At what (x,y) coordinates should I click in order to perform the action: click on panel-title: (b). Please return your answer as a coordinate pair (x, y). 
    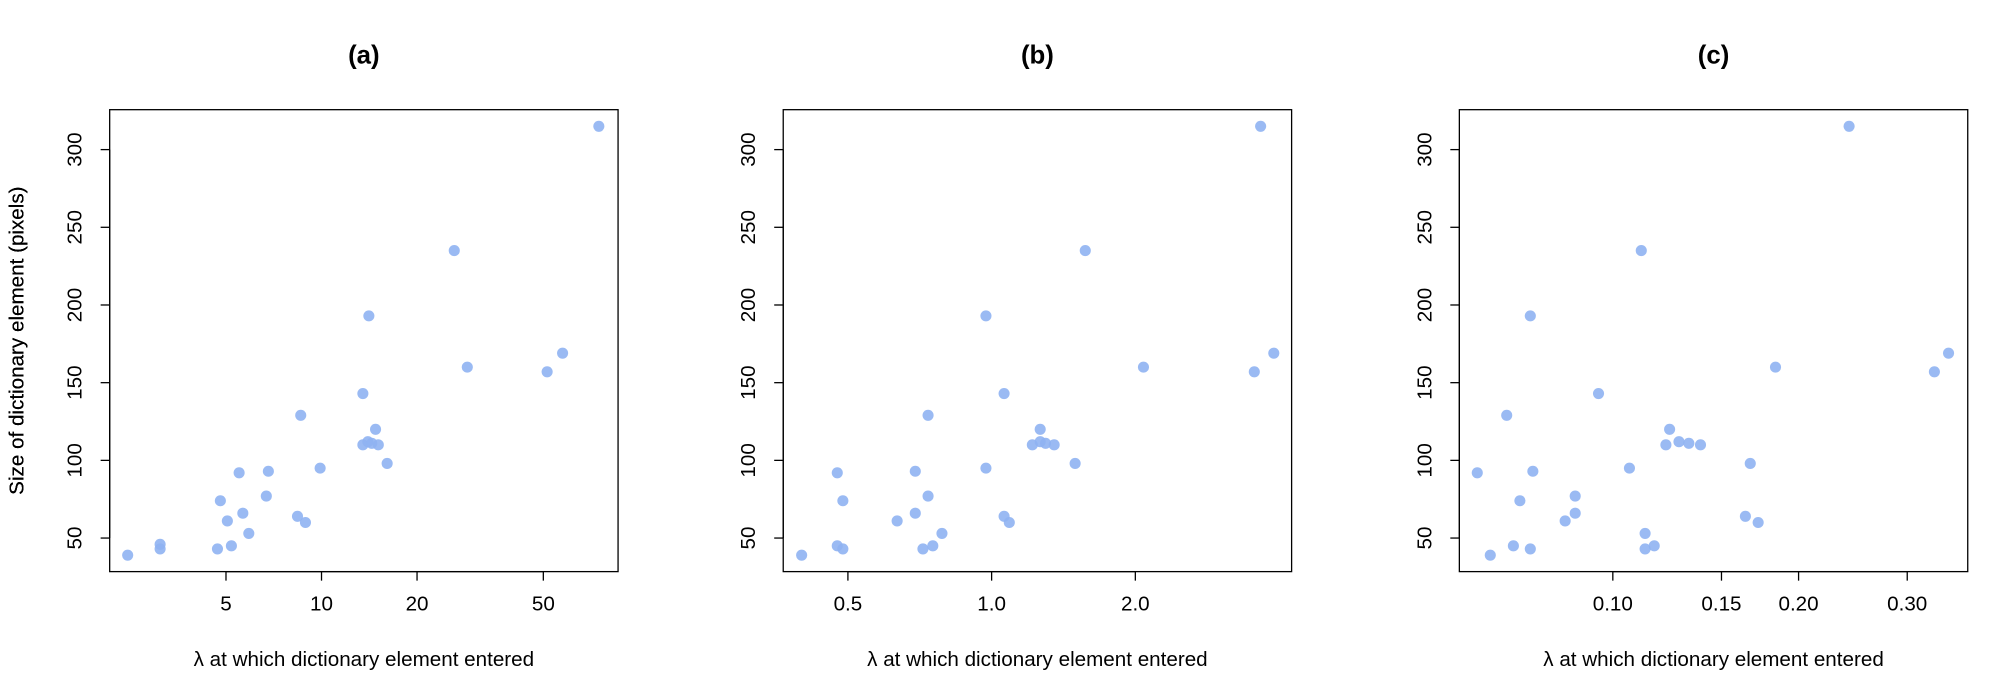
    Looking at the image, I should click on (1037, 56).